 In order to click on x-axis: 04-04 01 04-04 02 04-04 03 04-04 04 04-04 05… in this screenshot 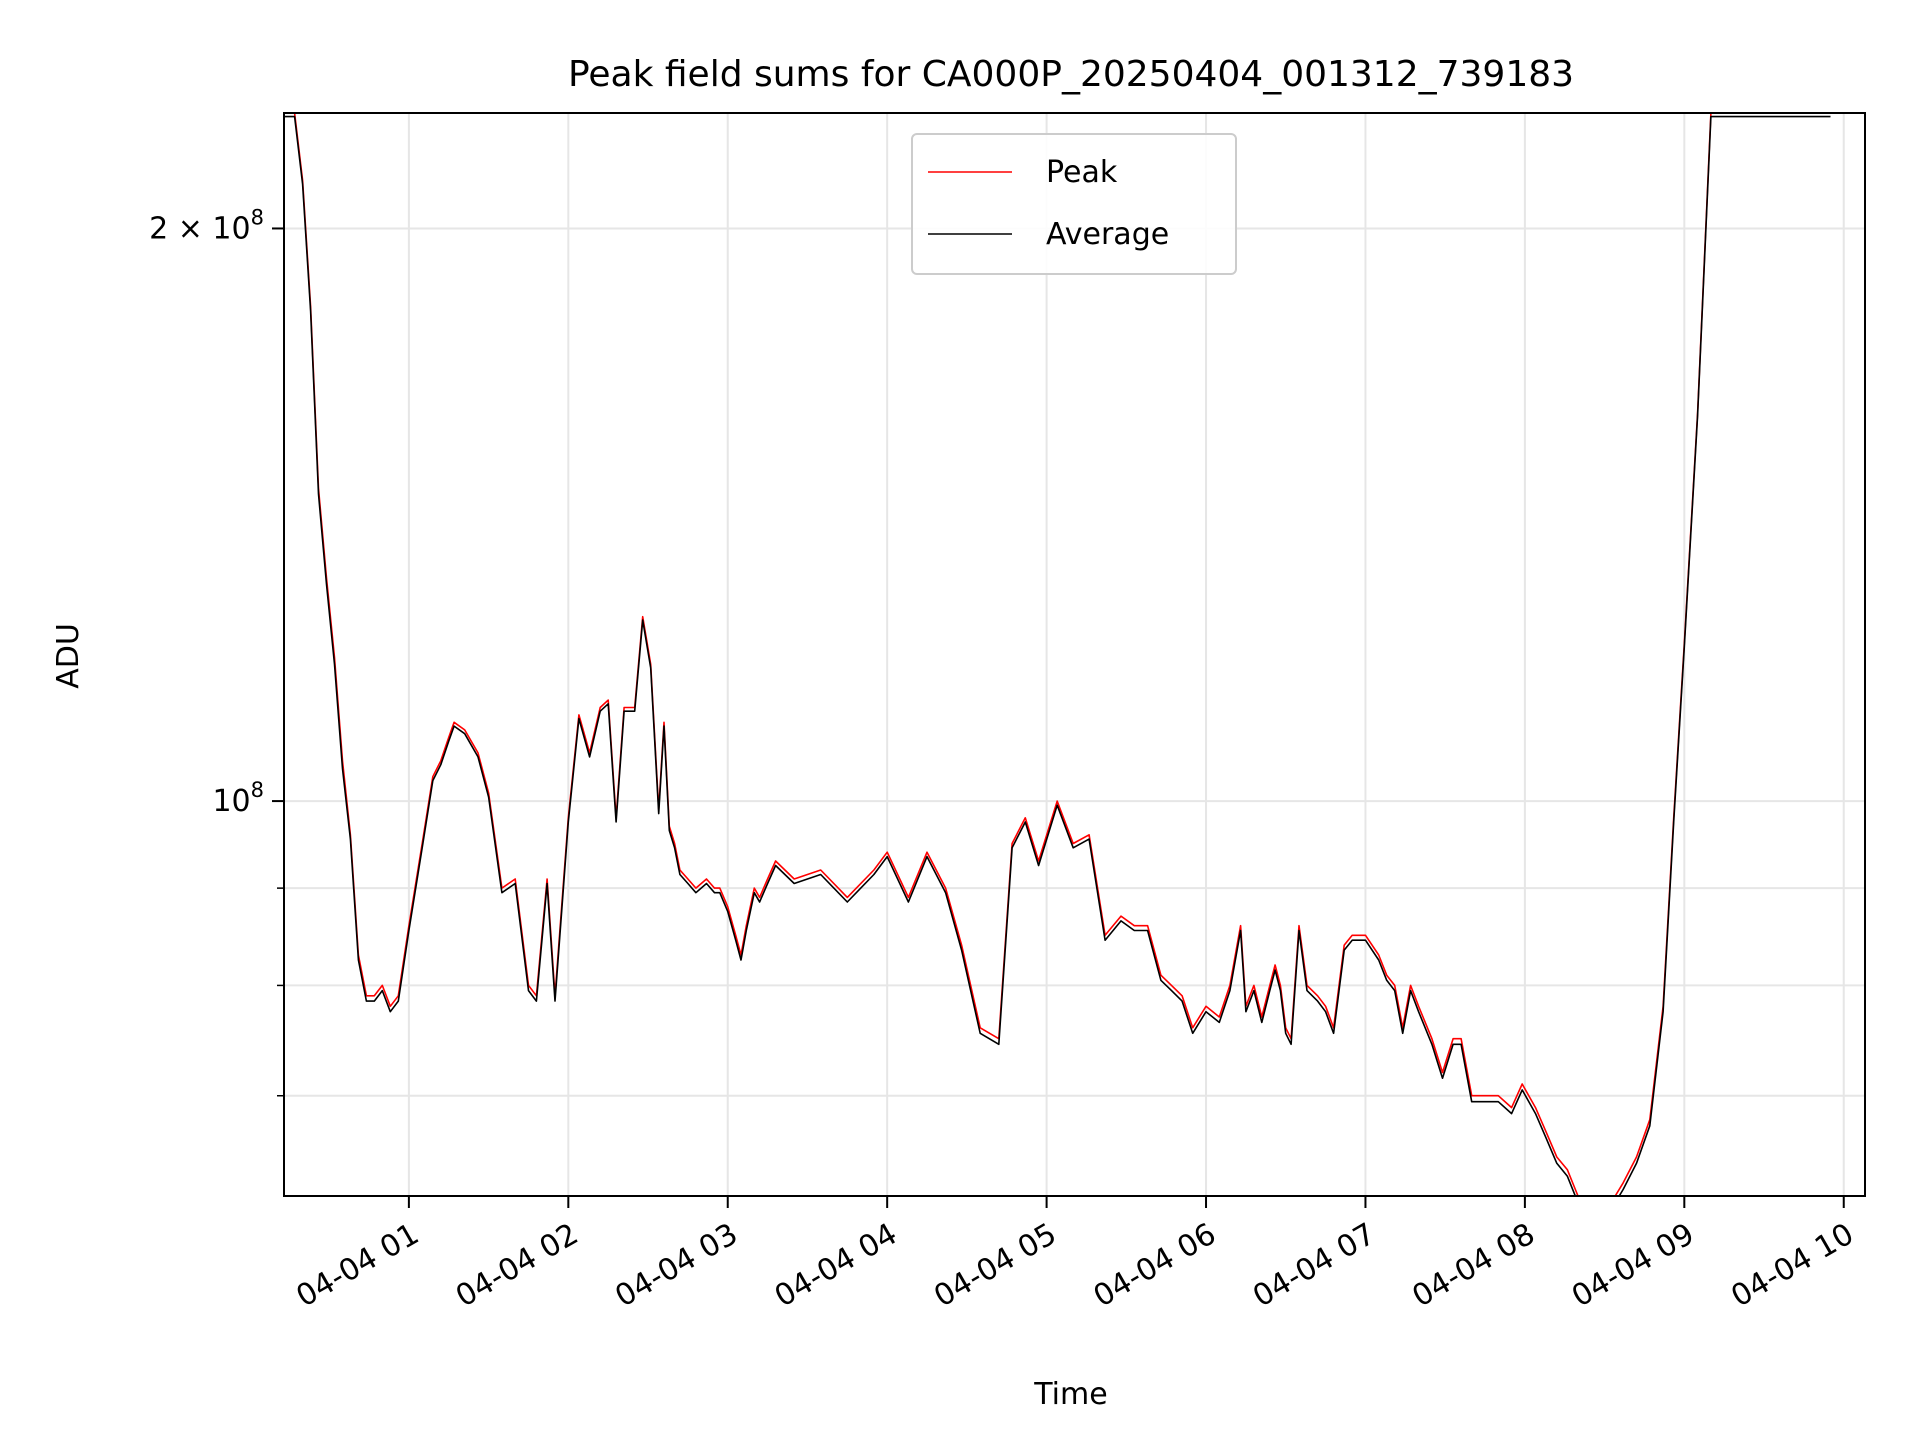, I will do `click(1075, 1255)`.